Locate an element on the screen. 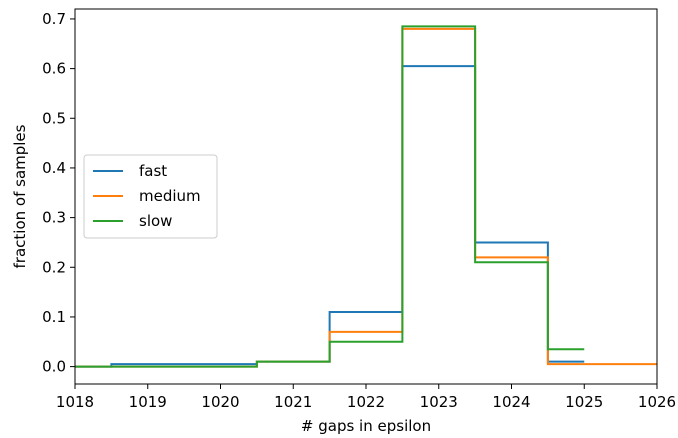  y-axis: 0.0 0.1 0.2 0.3 0.4 0.5 0.6 0.7 is located at coordinates (58, 193).